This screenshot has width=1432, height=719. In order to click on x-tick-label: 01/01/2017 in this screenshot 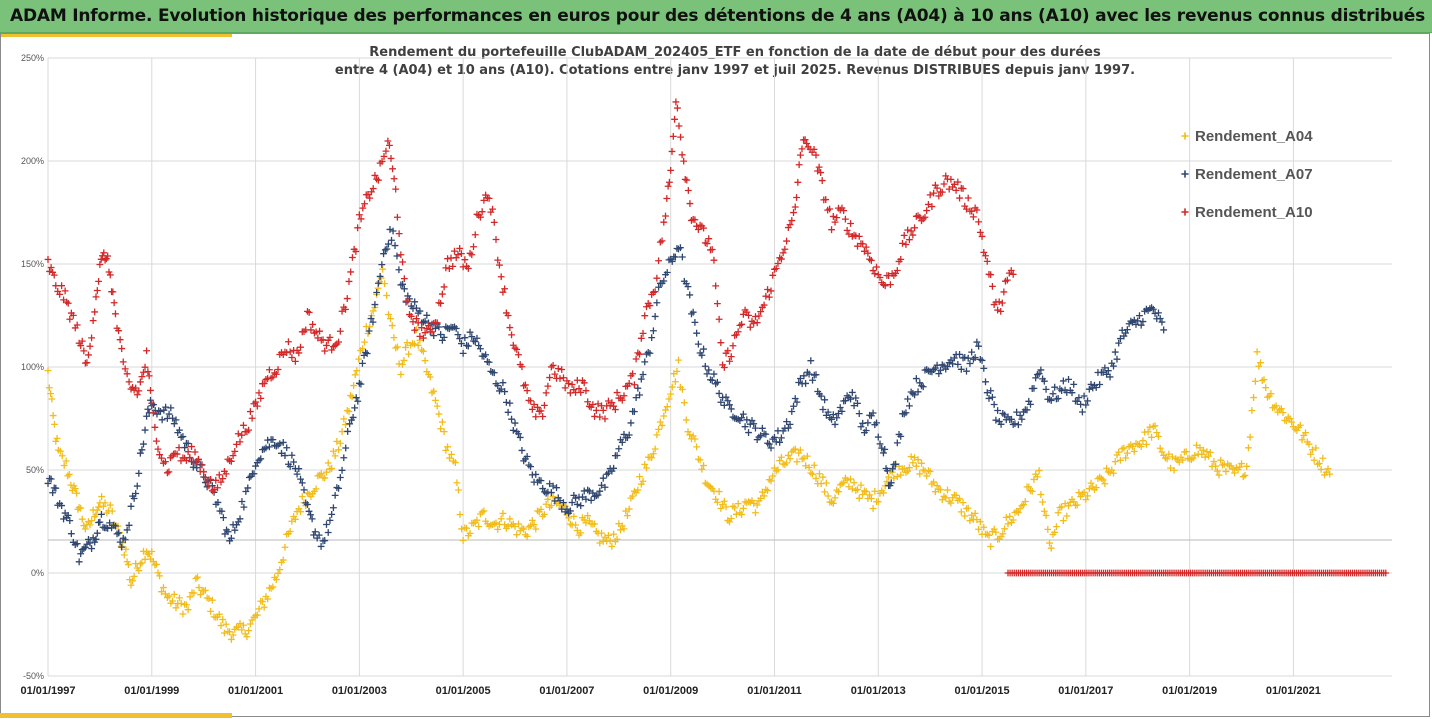, I will do `click(1085, 691)`.